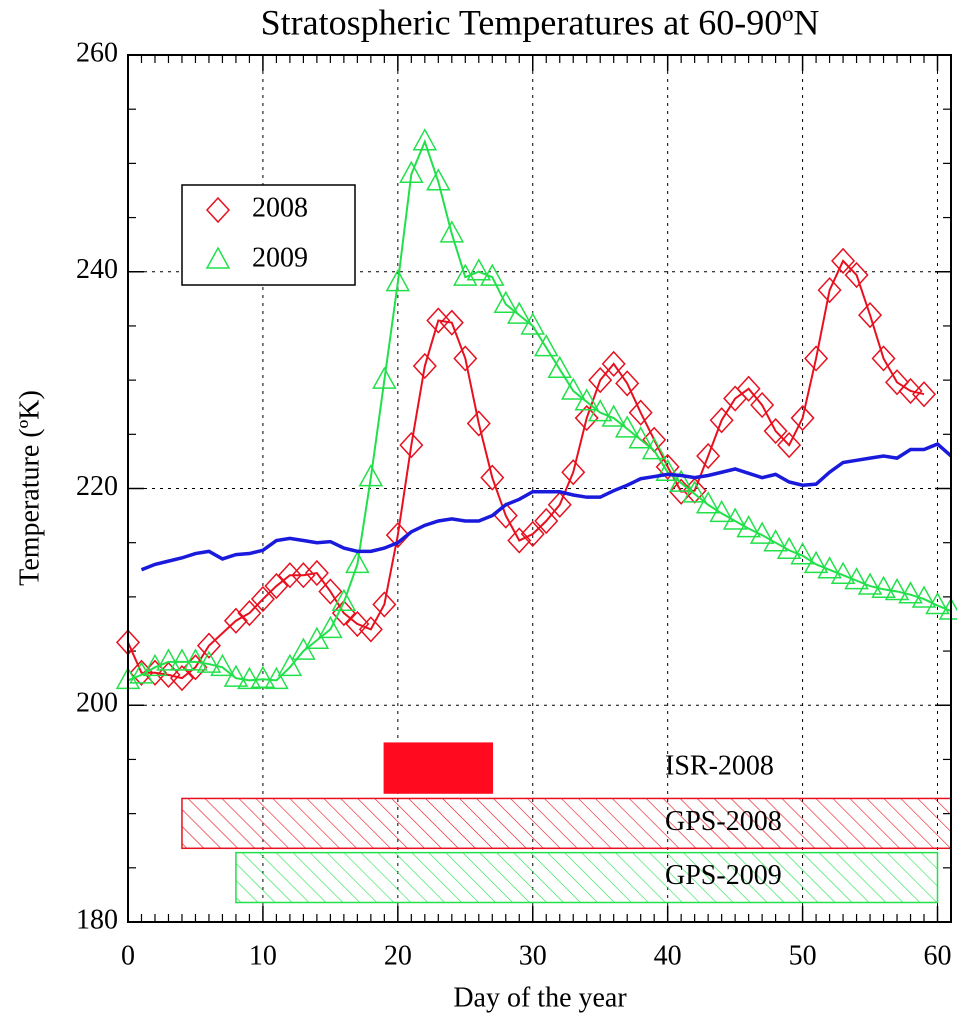 Image resolution: width=957 pixels, height=1018 pixels. I want to click on x-axis-label: Day of the year, so click(540, 997).